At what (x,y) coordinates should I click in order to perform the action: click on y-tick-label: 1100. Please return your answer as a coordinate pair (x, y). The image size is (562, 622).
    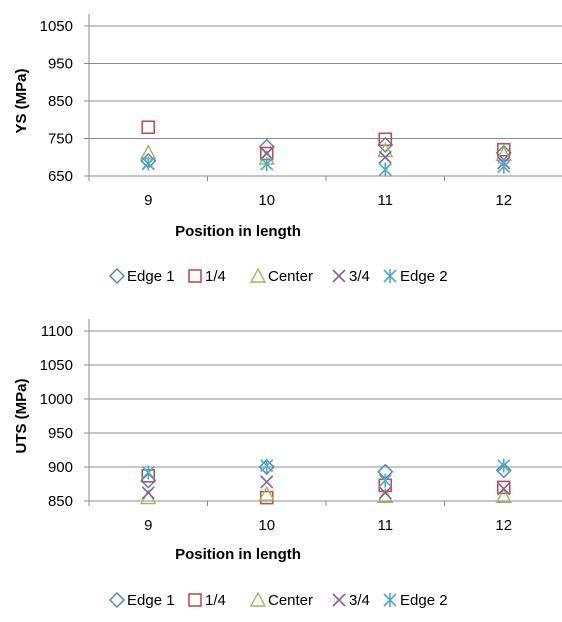
    Looking at the image, I should click on (57, 331).